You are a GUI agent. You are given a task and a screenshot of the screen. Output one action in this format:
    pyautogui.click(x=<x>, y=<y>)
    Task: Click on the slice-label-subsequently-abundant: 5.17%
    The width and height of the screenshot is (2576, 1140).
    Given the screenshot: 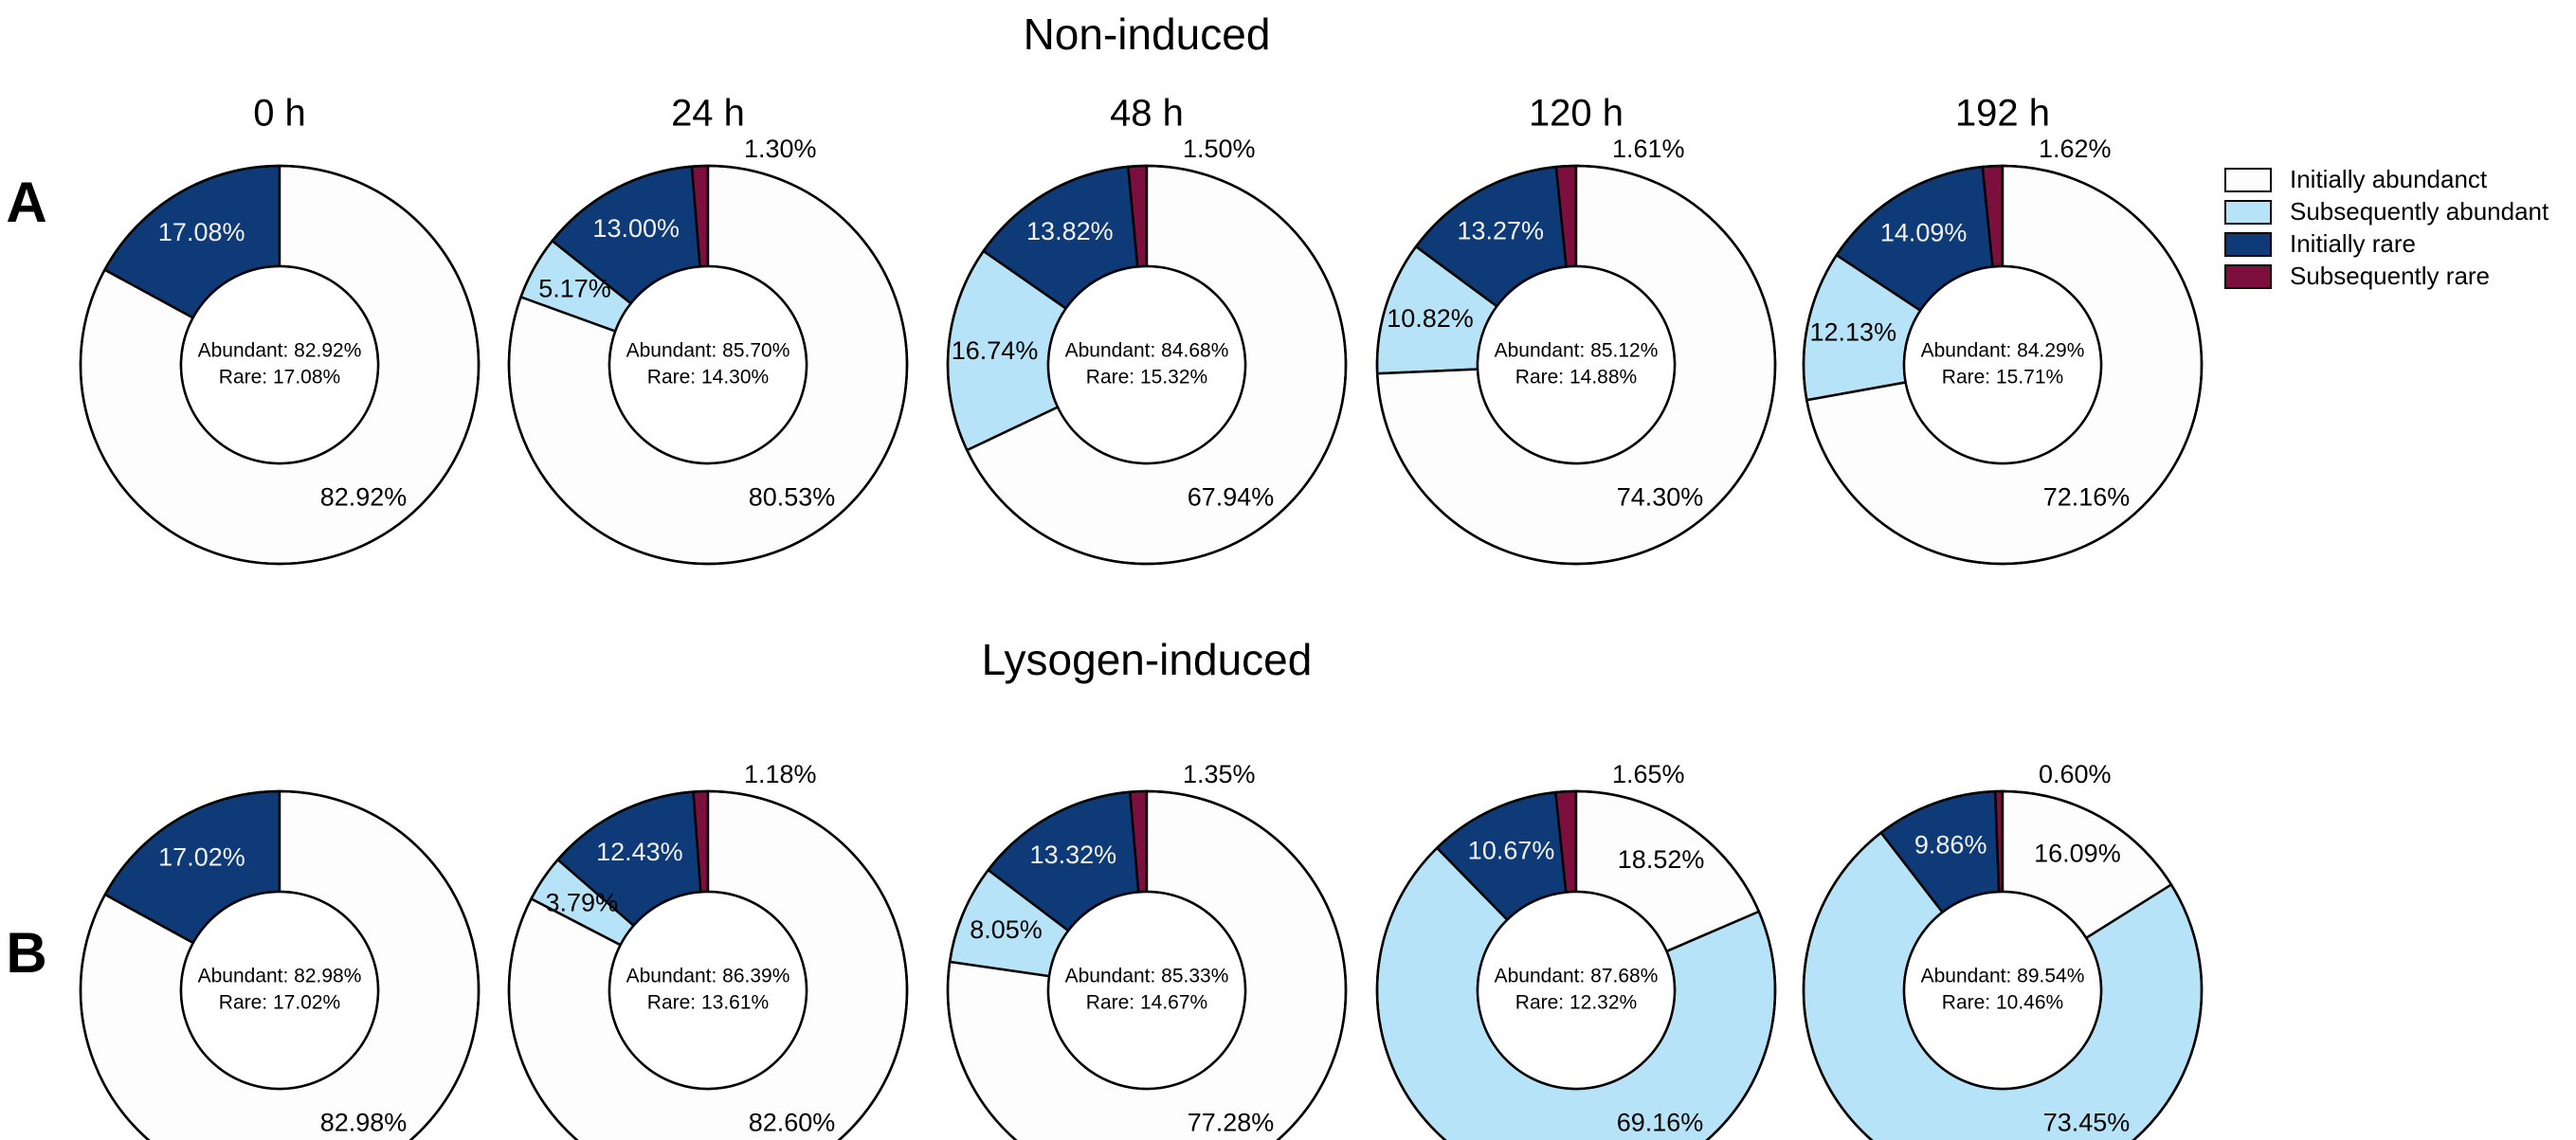 What is the action you would take?
    pyautogui.click(x=574, y=289)
    